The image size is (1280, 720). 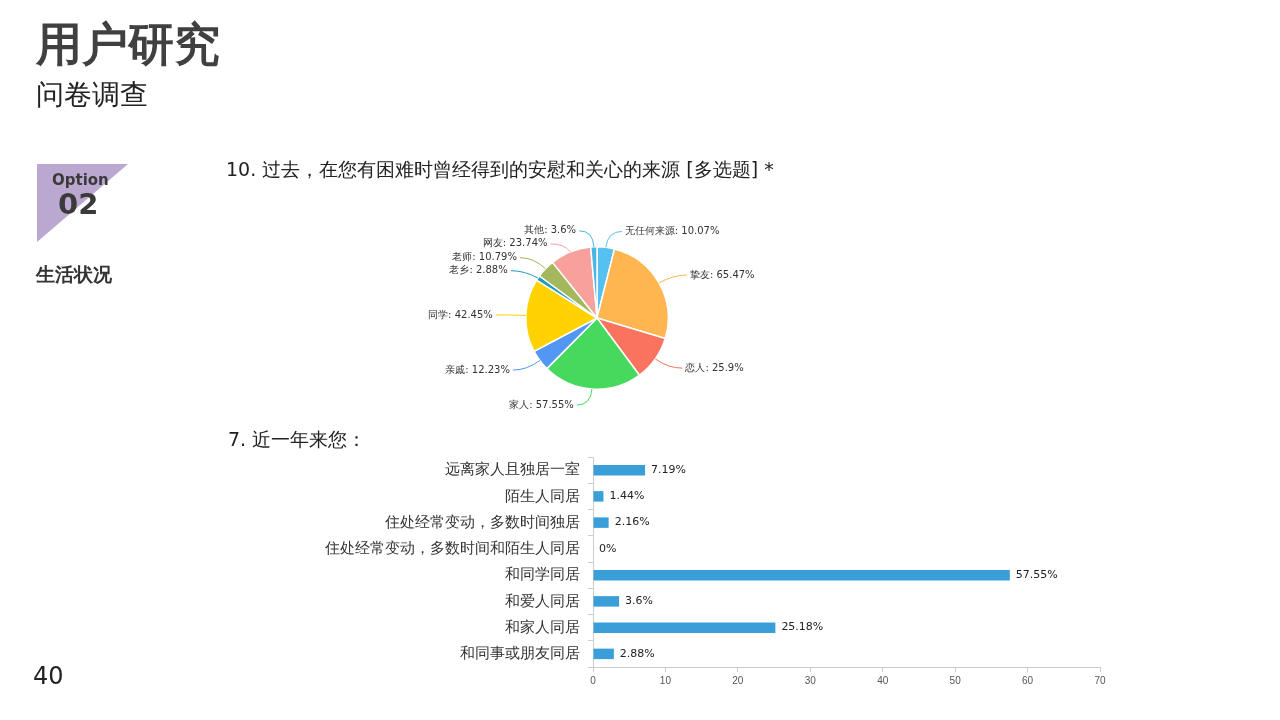 What do you see at coordinates (550, 230) in the screenshot?
I see `slice-label: 其他: 3.6%` at bounding box center [550, 230].